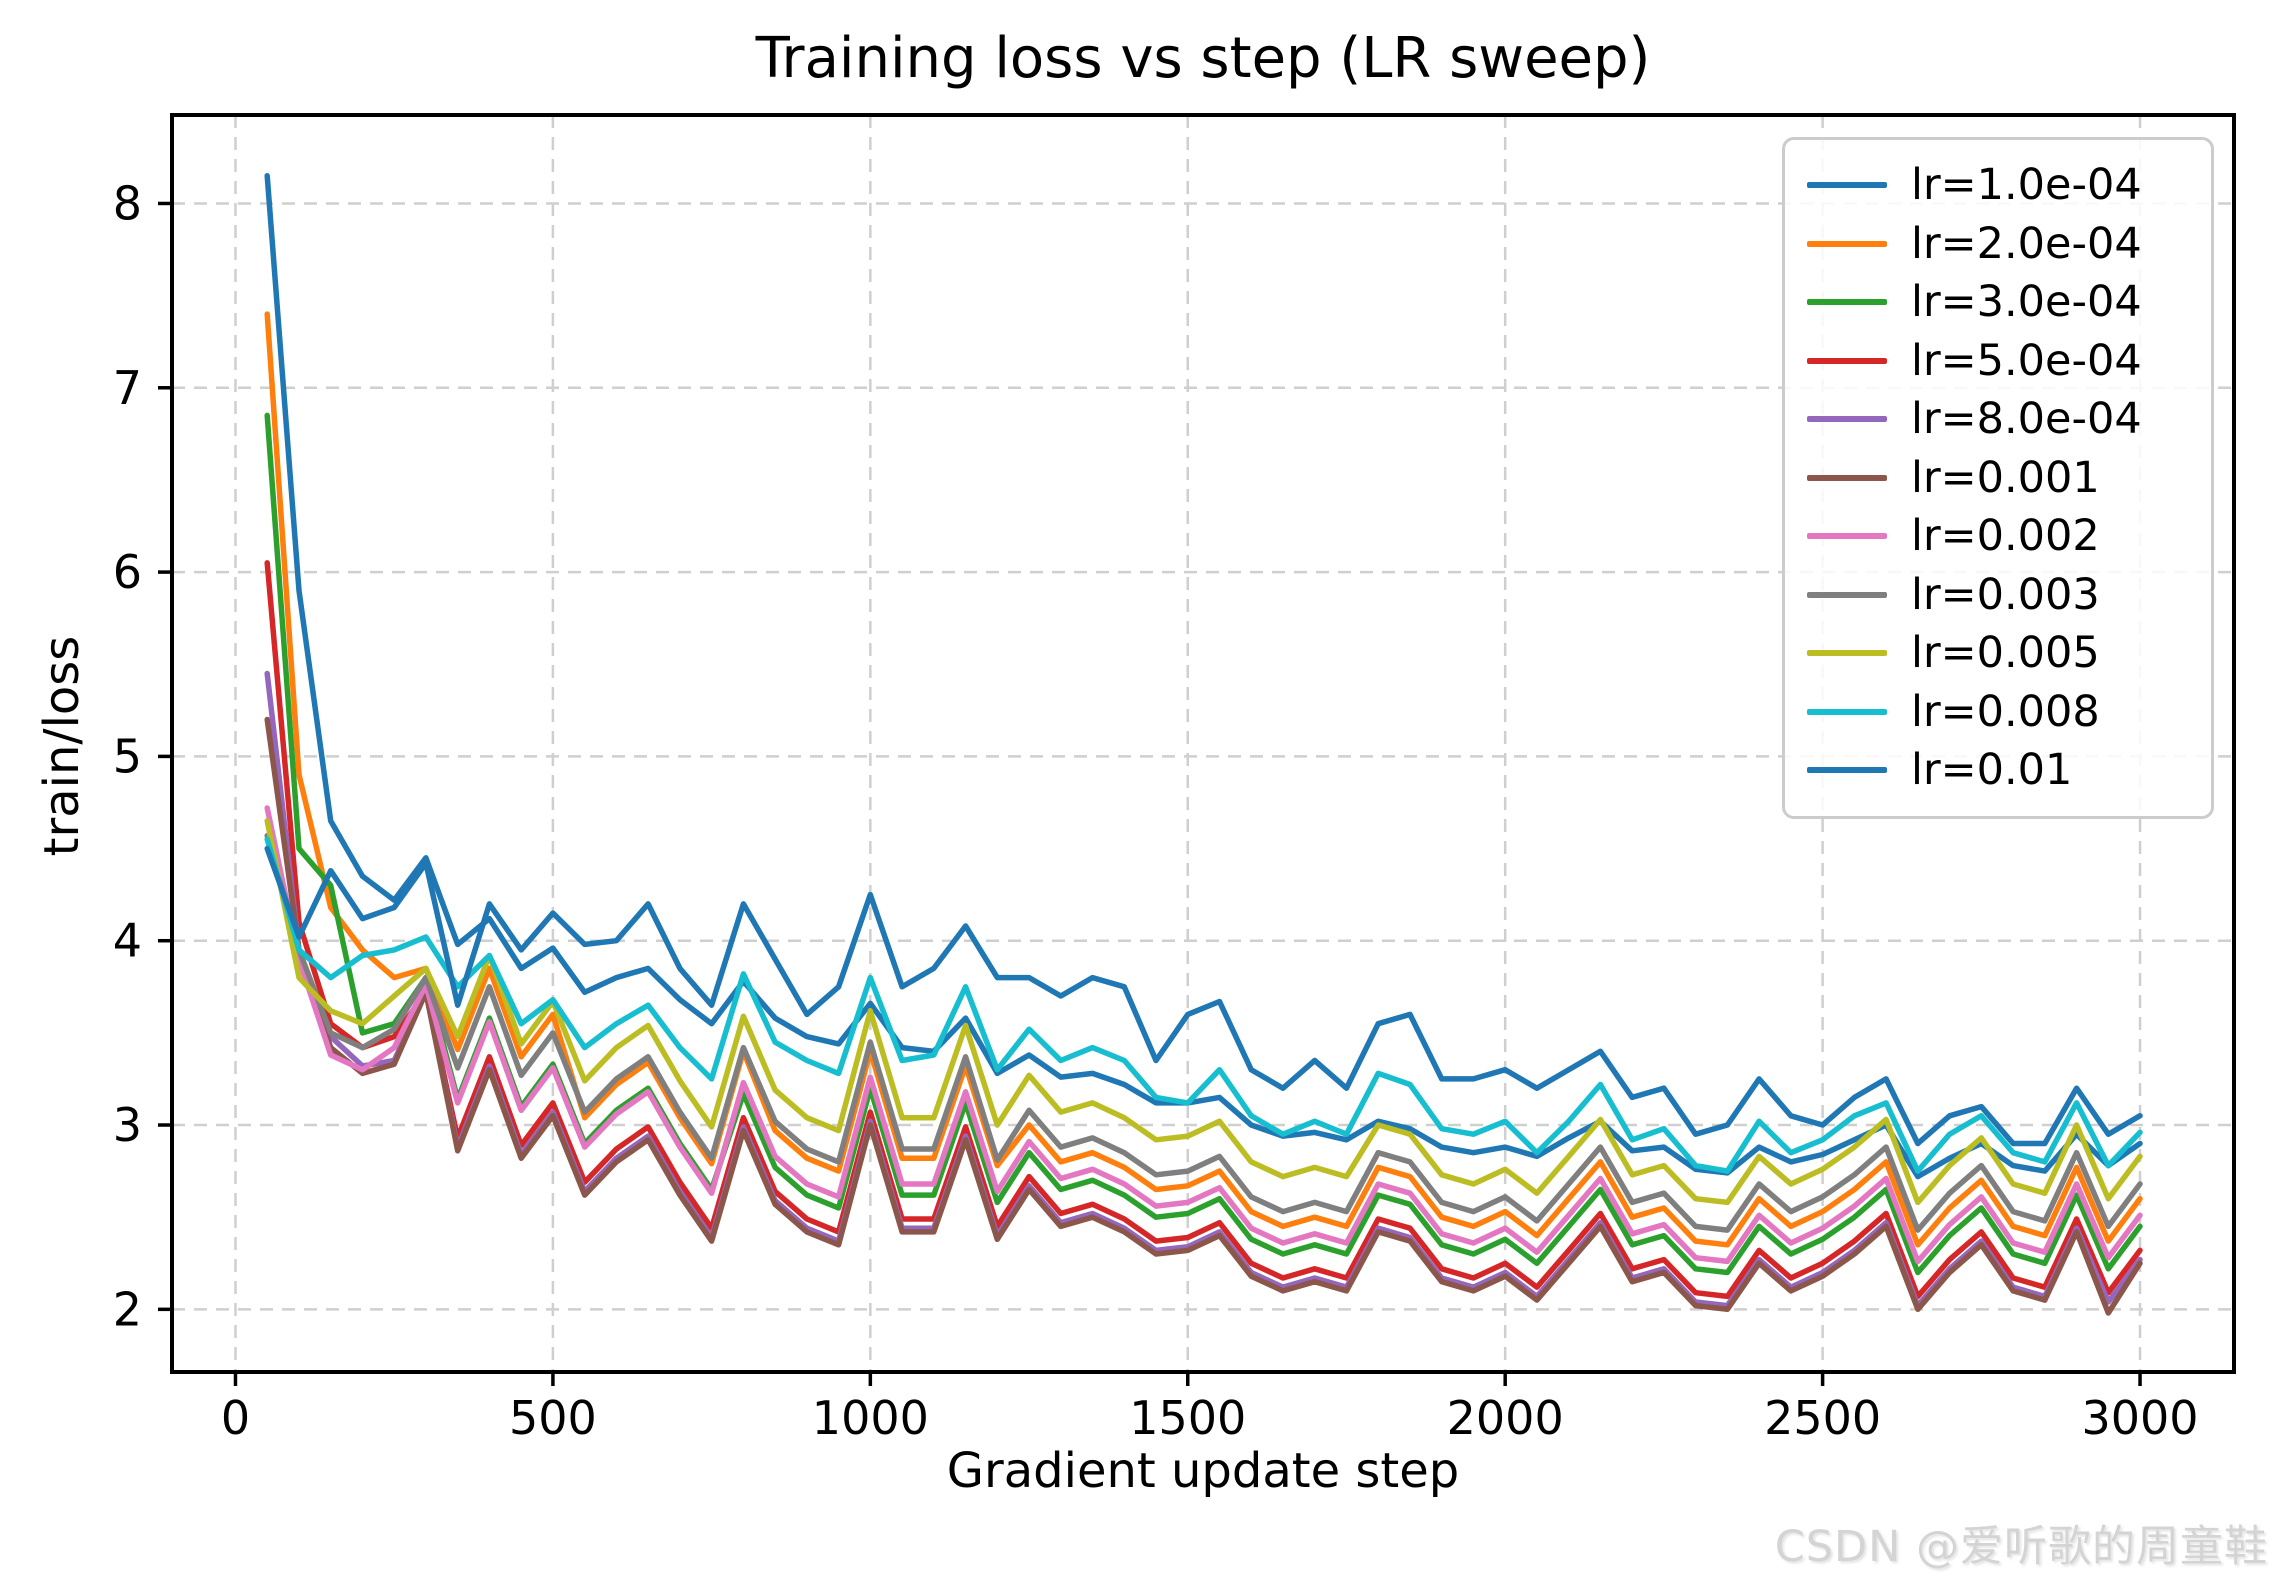 The image size is (2280, 1590). I want to click on y-tick-label: 8, so click(127, 203).